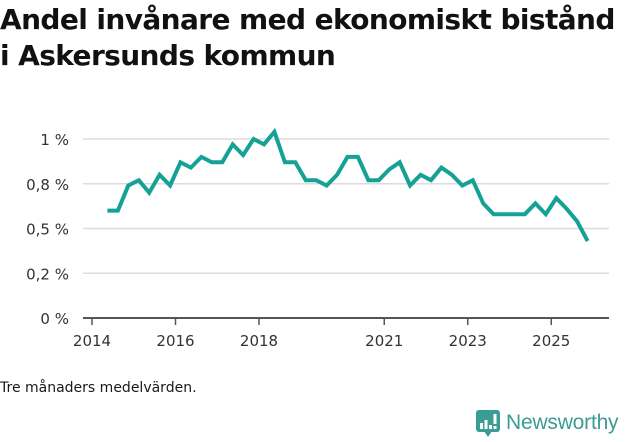  I want to click on x-tick-label: 2023, so click(468, 341).